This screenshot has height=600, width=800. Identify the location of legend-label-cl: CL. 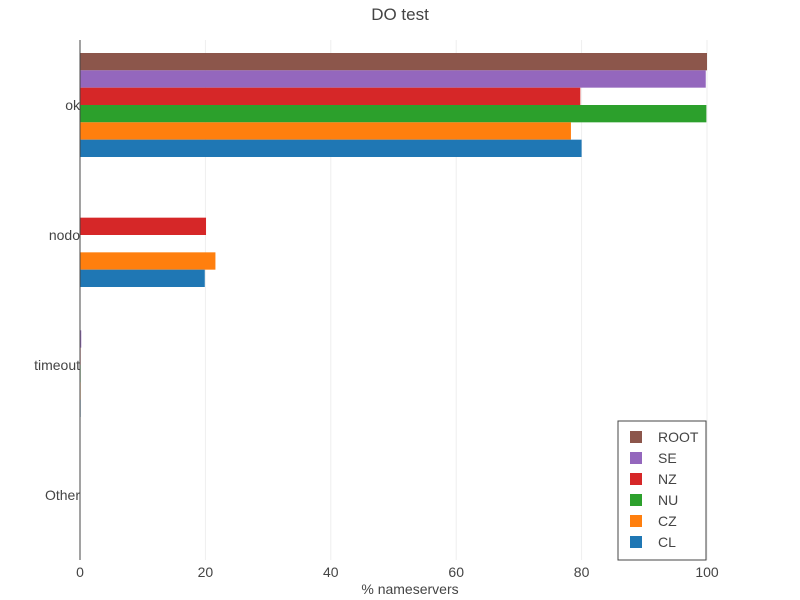
(667, 542).